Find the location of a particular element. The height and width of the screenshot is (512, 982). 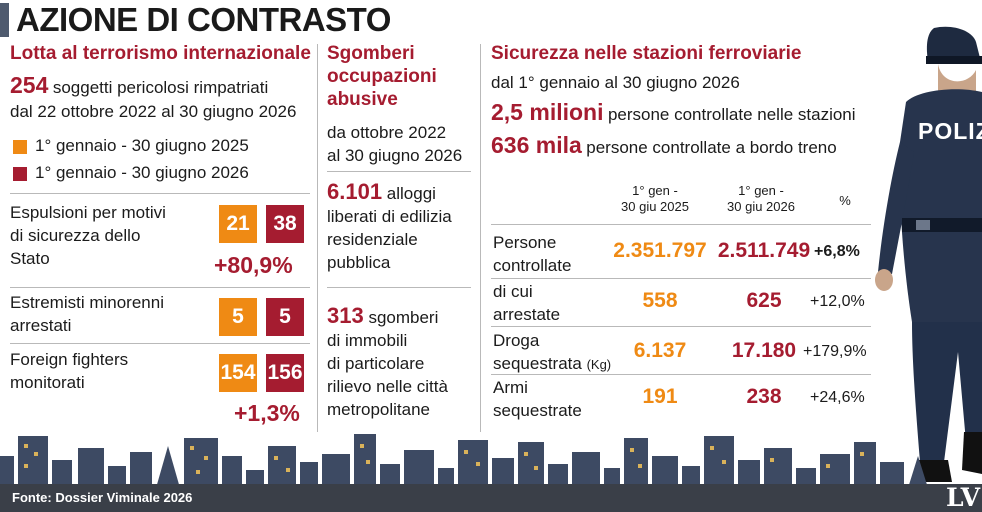

table-row-label-3: Droga sequestrata (Kg) is located at coordinates (552, 352).